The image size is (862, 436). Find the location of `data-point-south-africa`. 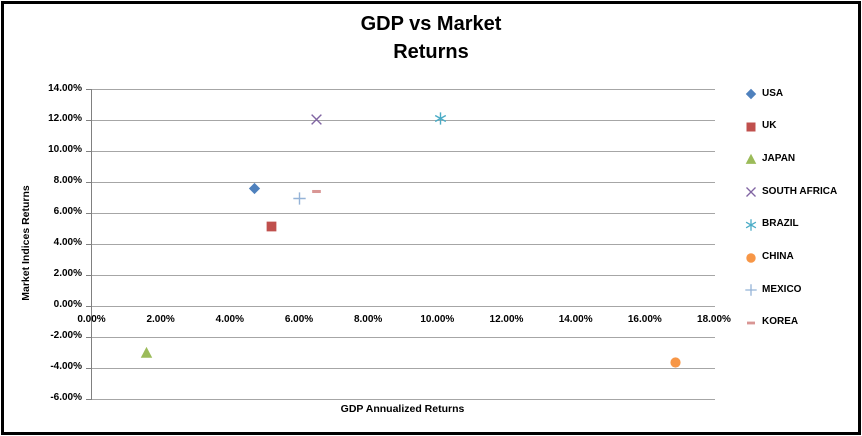

data-point-south-africa is located at coordinates (316, 119).